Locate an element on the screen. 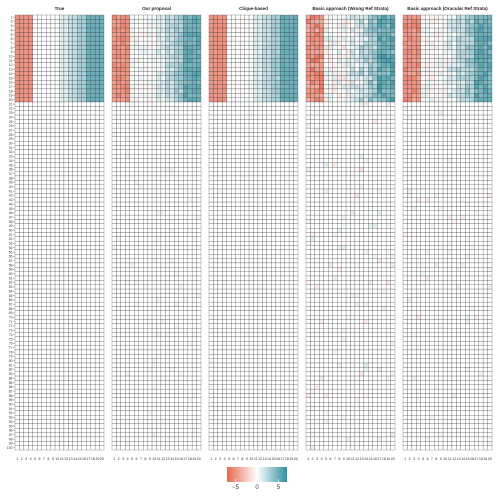 The image size is (500, 500). y-tick-label: 94 is located at coordinates (11, 422).